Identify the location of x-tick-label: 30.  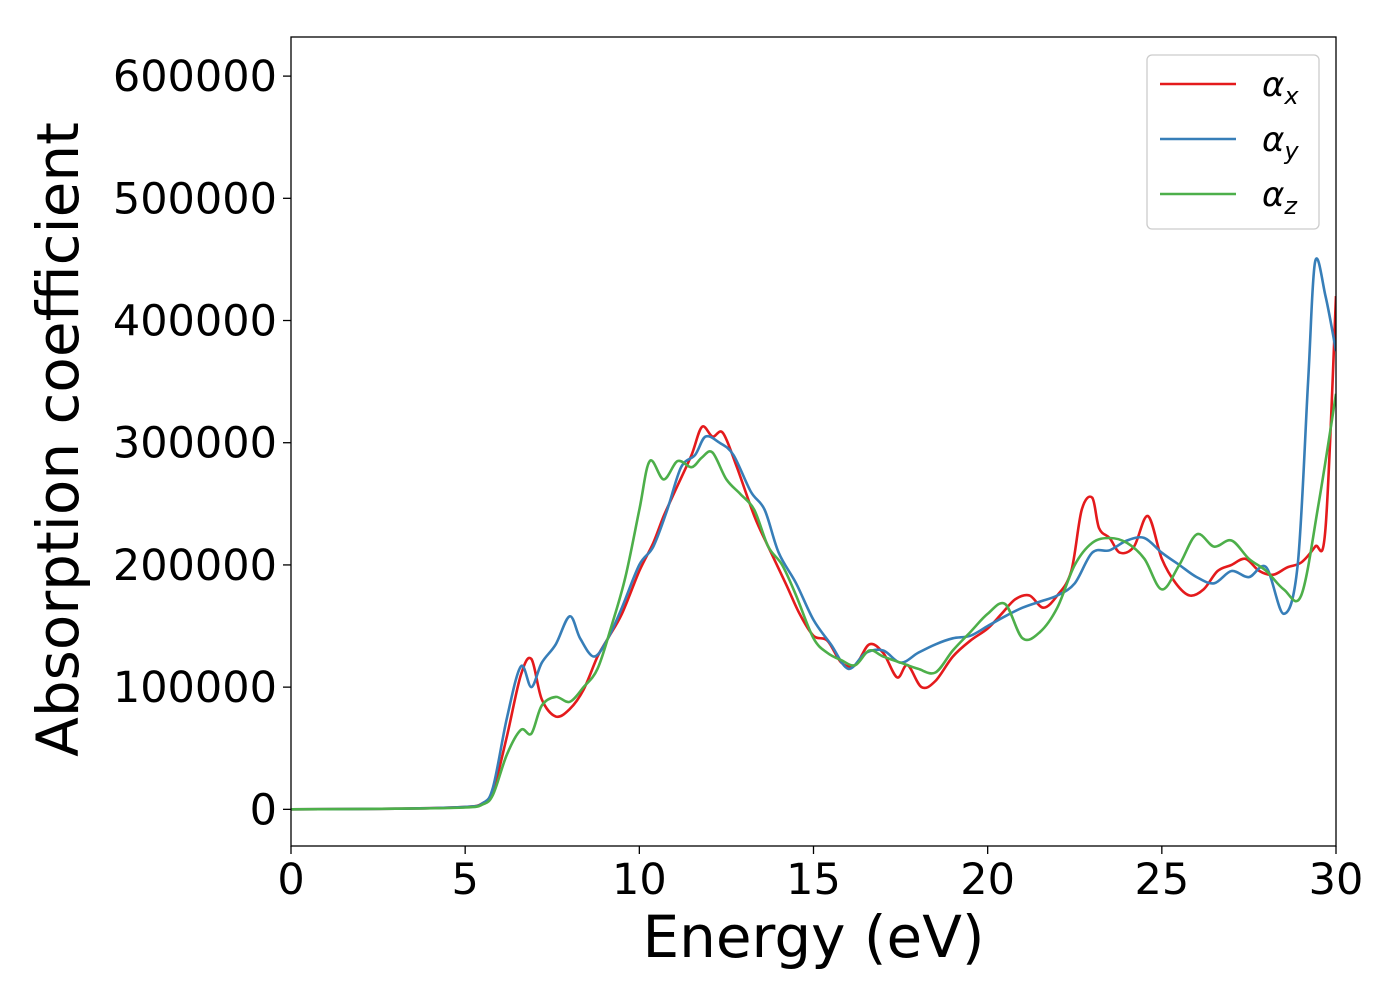
(1336, 880).